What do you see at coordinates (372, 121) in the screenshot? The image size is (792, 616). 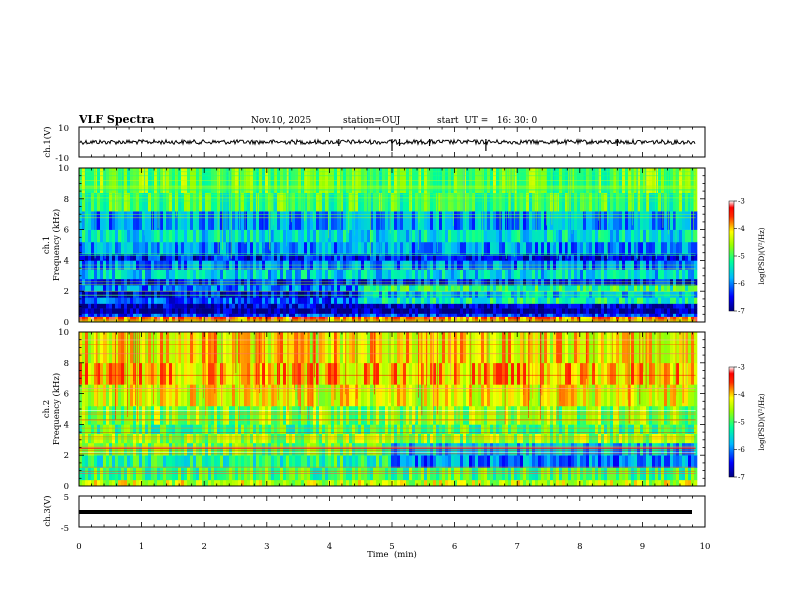 I see `header-station: station=OUJ` at bounding box center [372, 121].